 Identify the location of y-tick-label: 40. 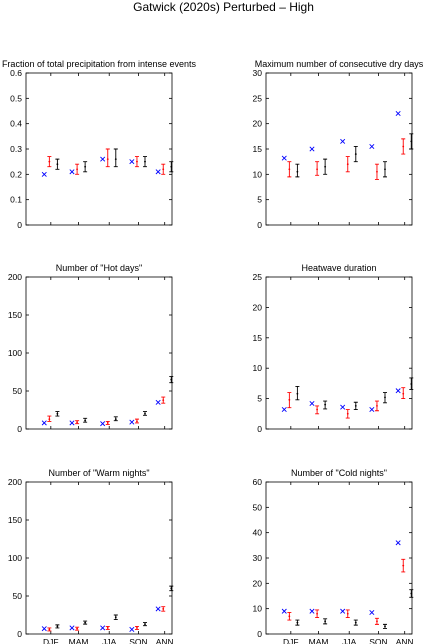
(258, 533).